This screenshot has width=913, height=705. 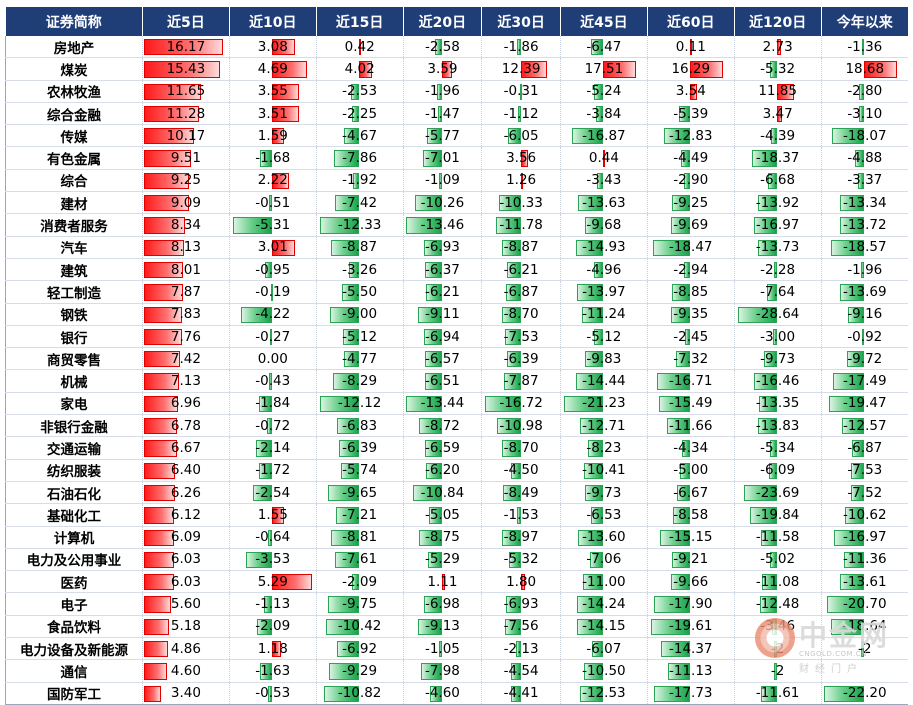 I want to click on value-text: -6.93, so click(x=442, y=247).